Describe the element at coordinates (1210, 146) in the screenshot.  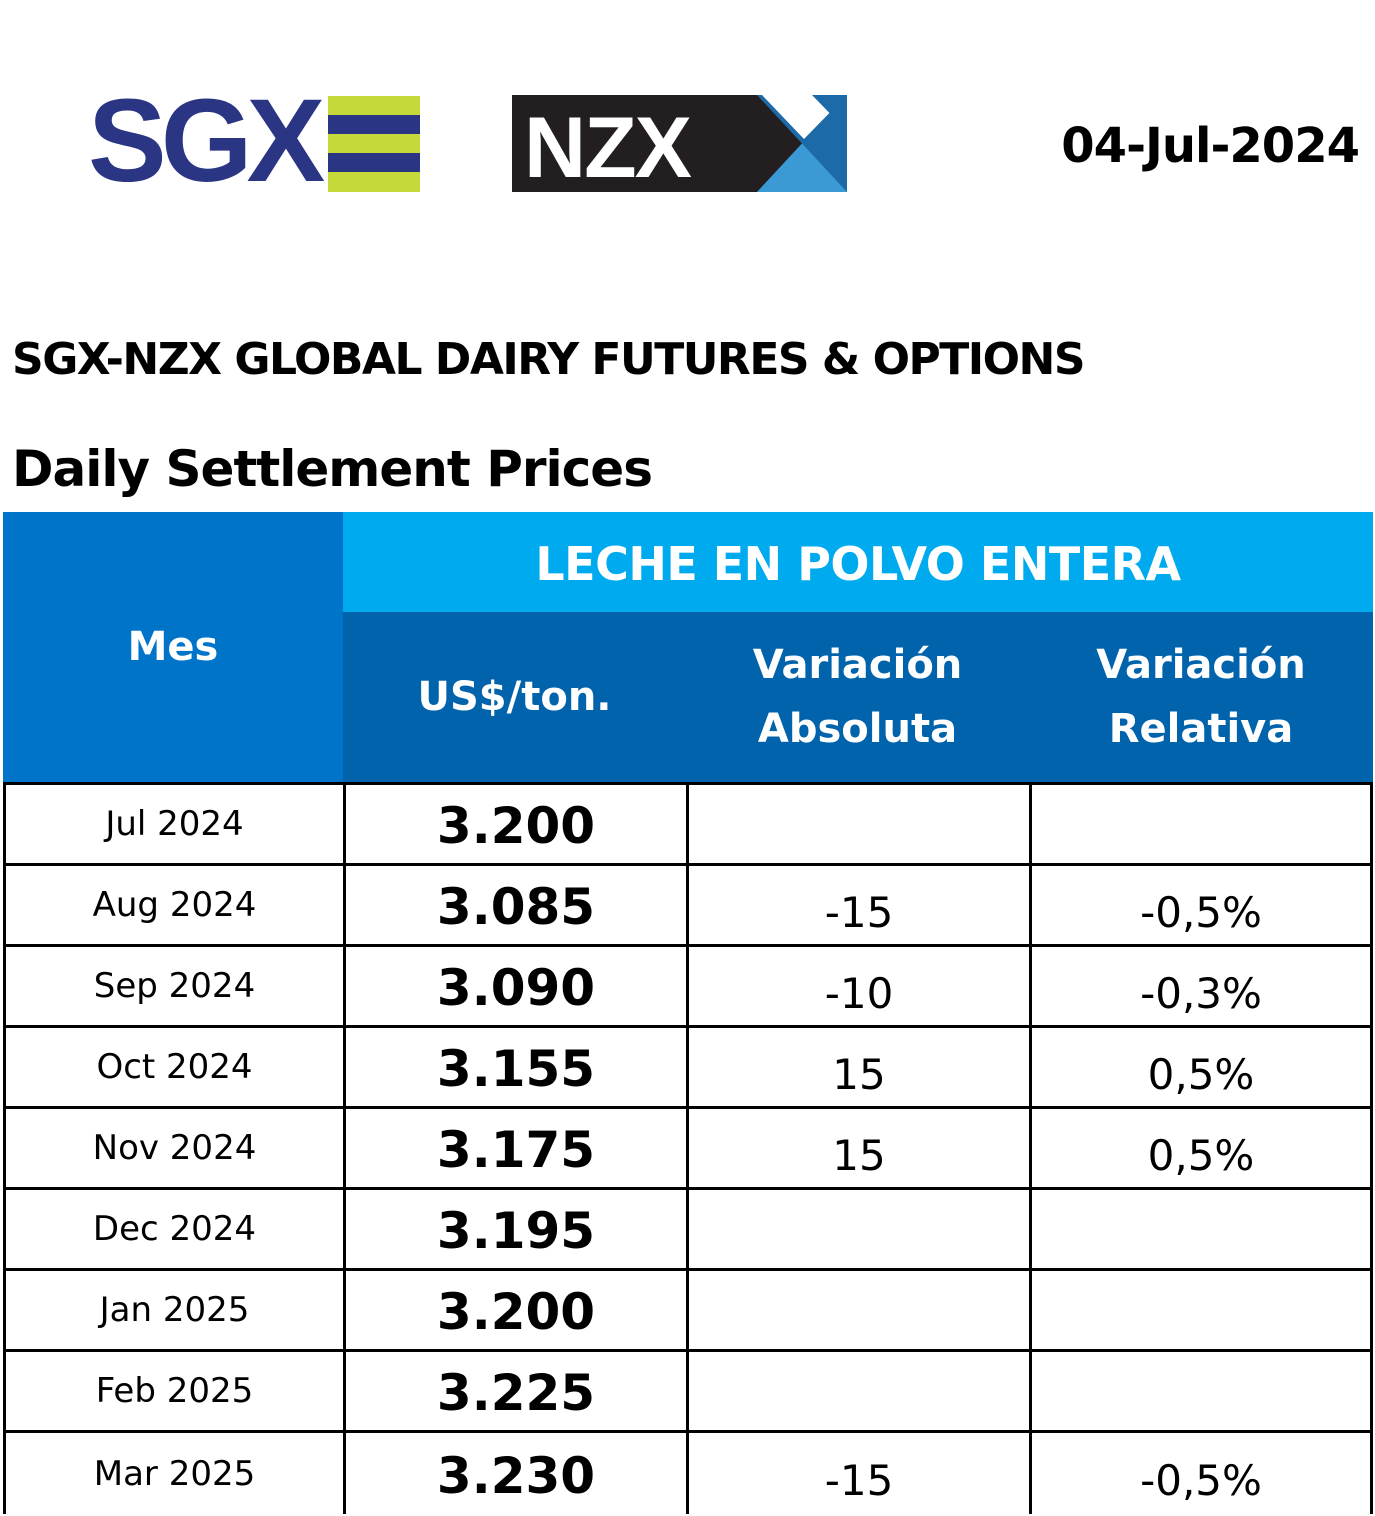
I see `report-date: 04-Jul-2024` at that location.